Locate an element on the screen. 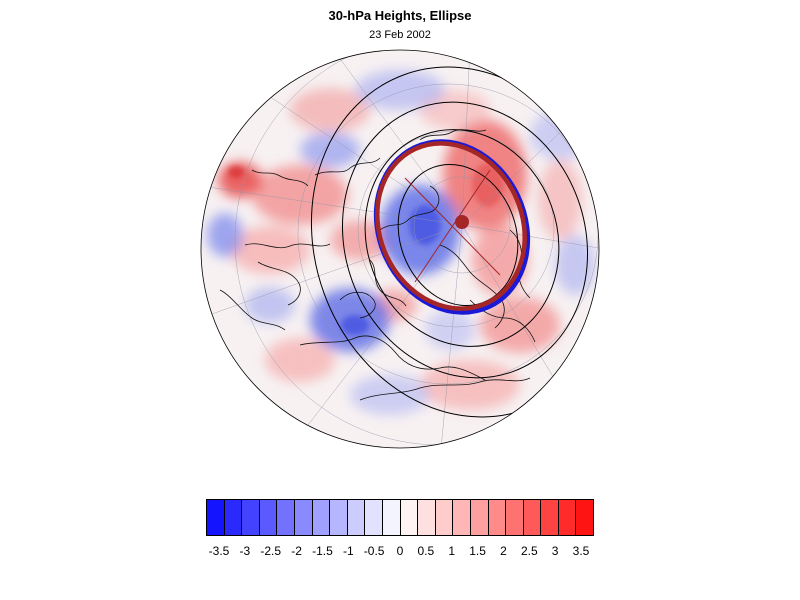 The height and width of the screenshot is (600, 800). colorbar-tick-label: -2.5 is located at coordinates (271, 551).